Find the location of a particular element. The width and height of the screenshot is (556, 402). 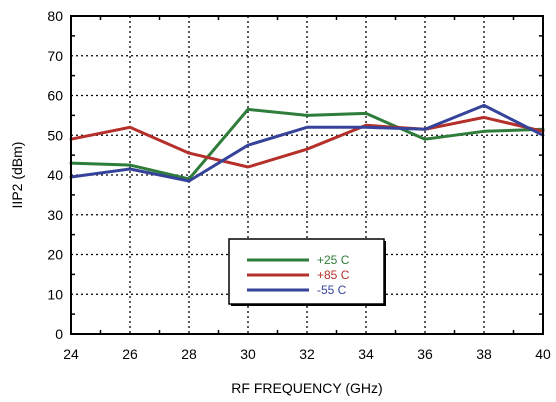

y-tick-label: 20 is located at coordinates (55, 255).